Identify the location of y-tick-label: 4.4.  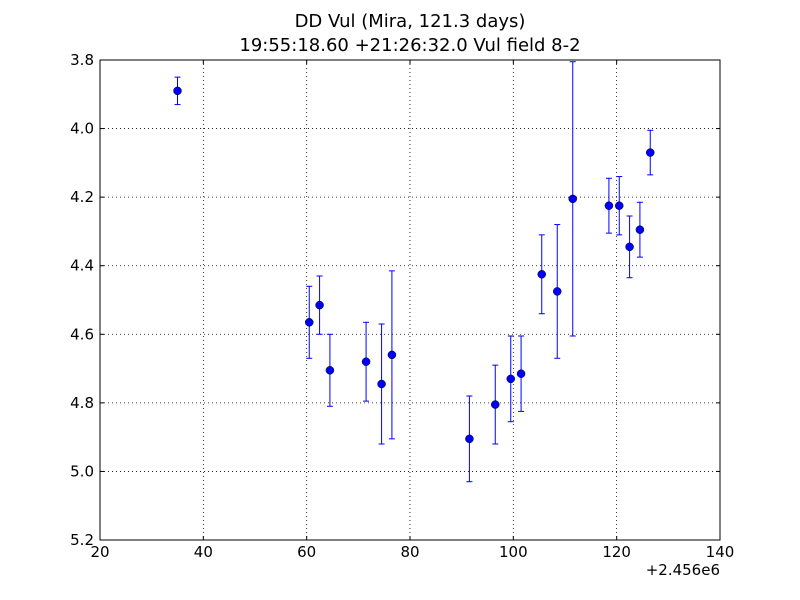
(82, 266).